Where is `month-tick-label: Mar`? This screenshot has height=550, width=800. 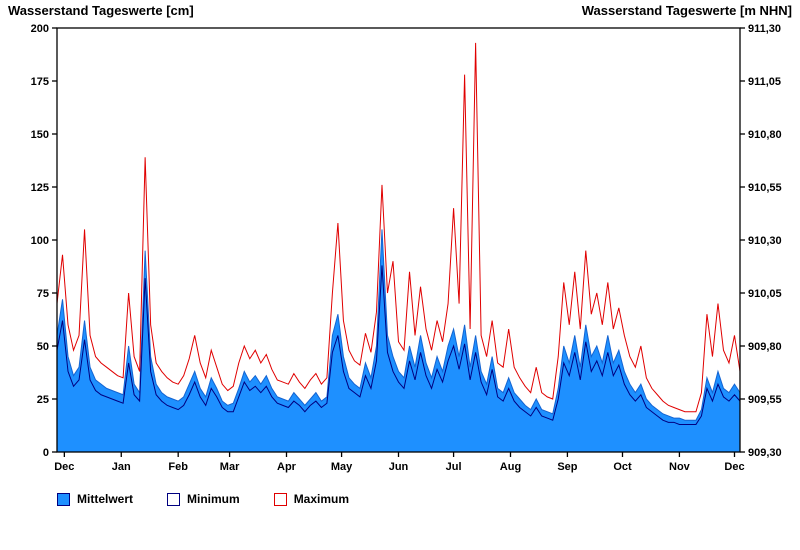 month-tick-label: Mar is located at coordinates (230, 467).